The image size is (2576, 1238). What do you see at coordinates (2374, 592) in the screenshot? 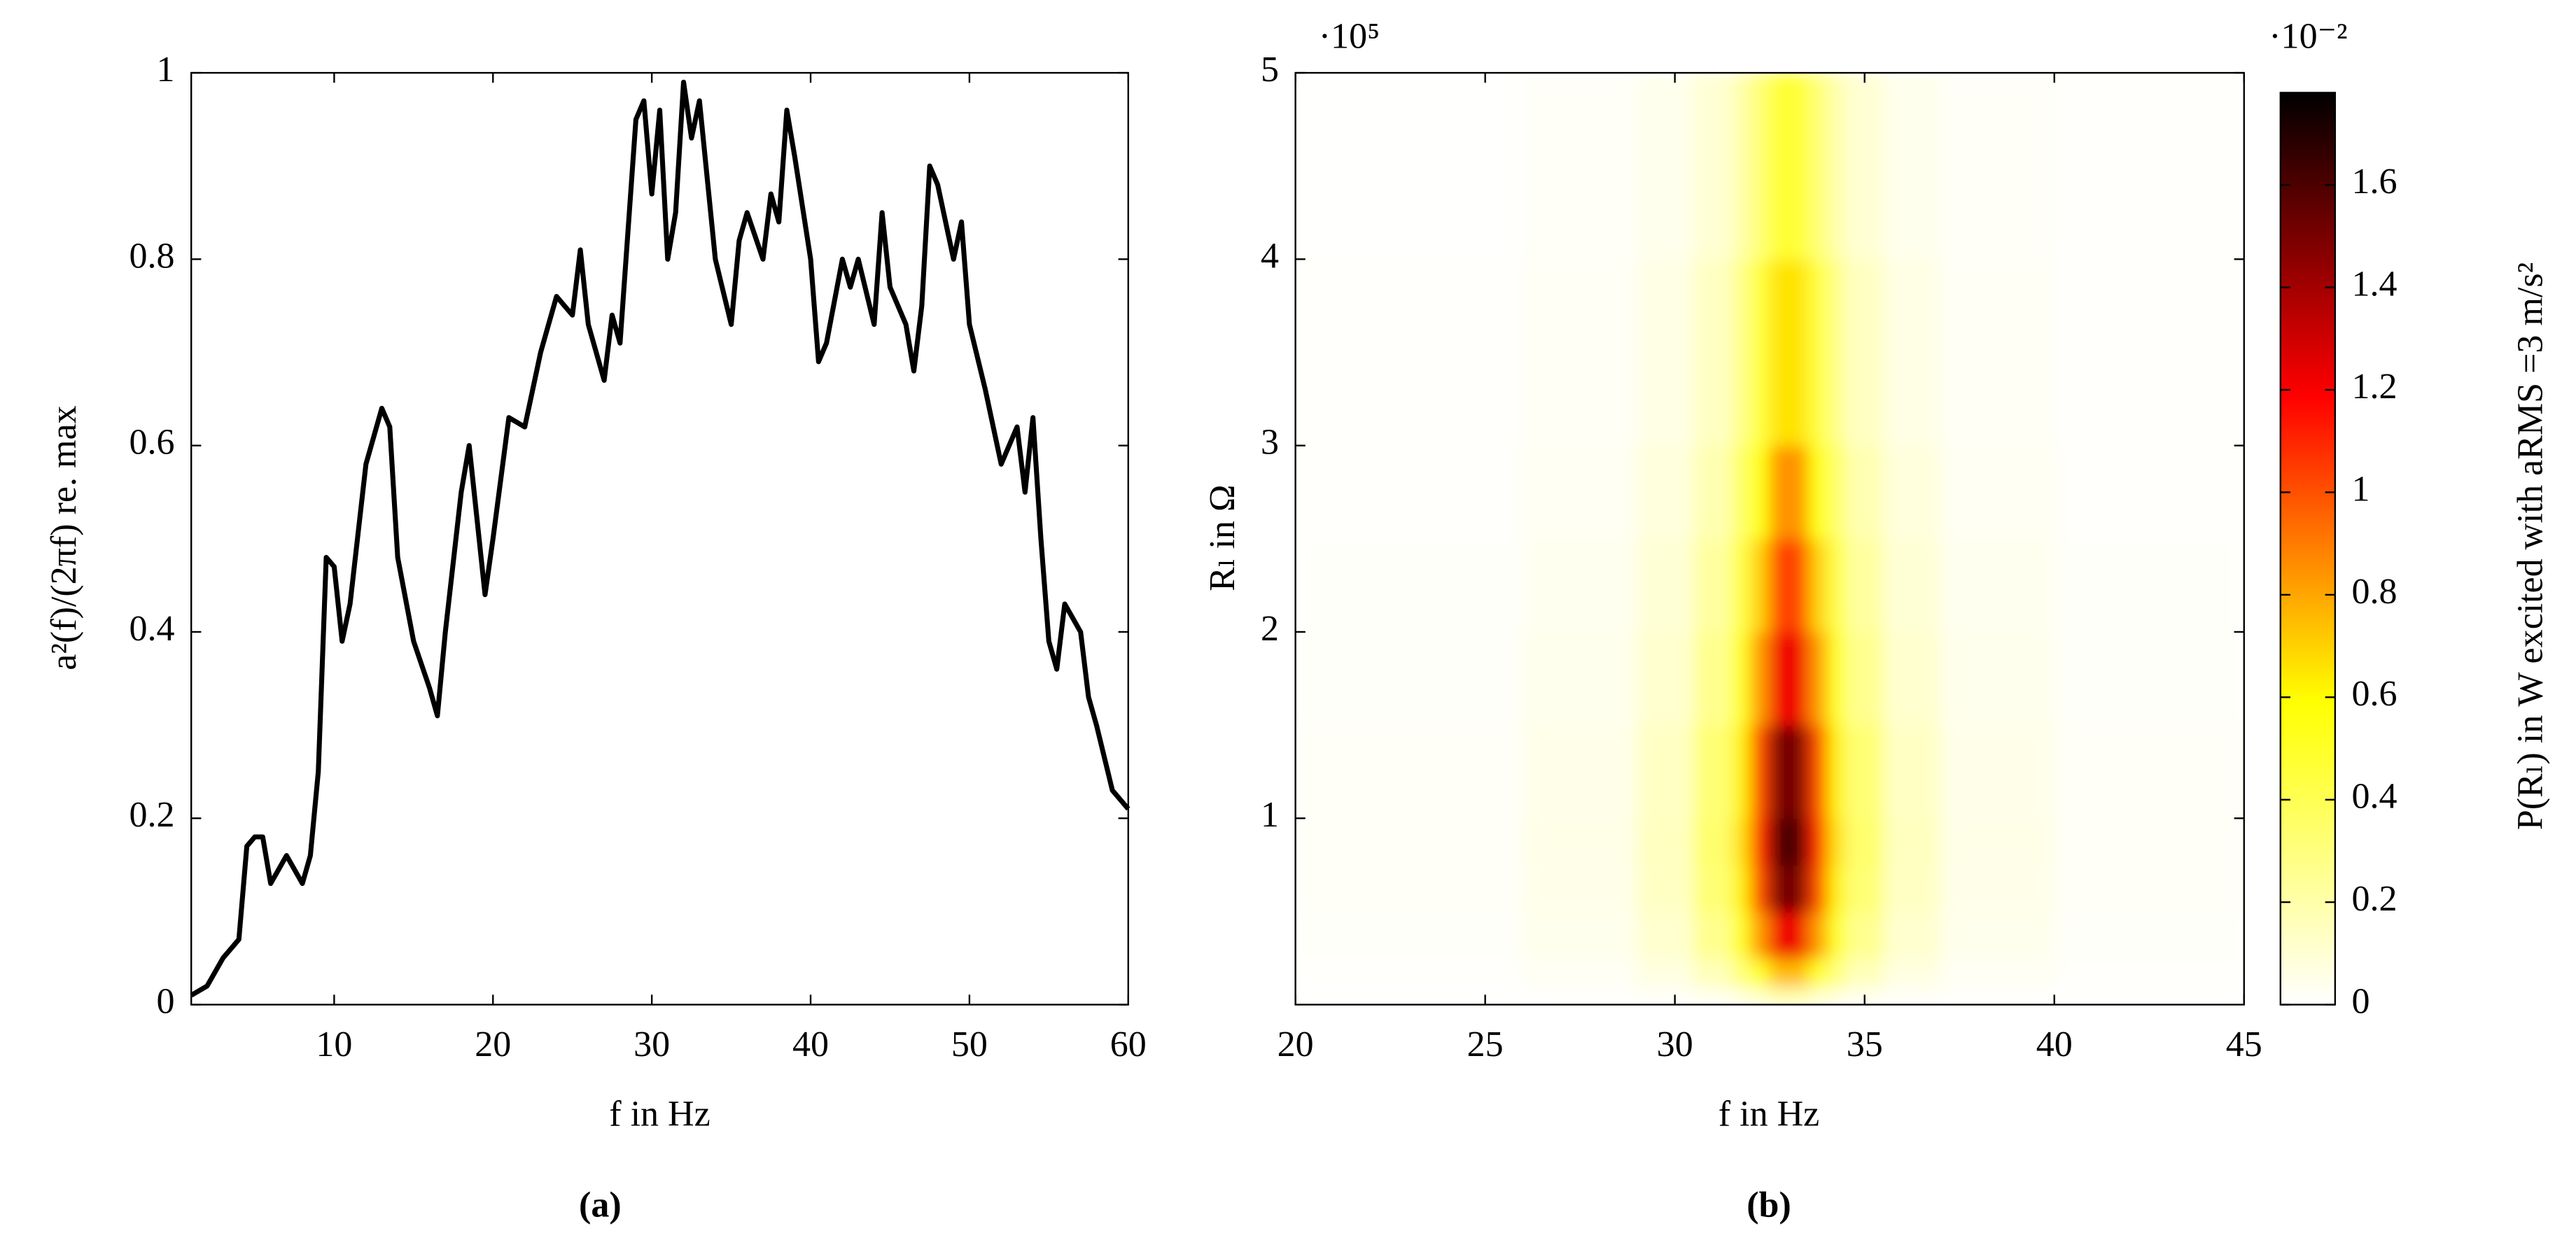
I see `colorbar-tick-label: 0.8` at bounding box center [2374, 592].